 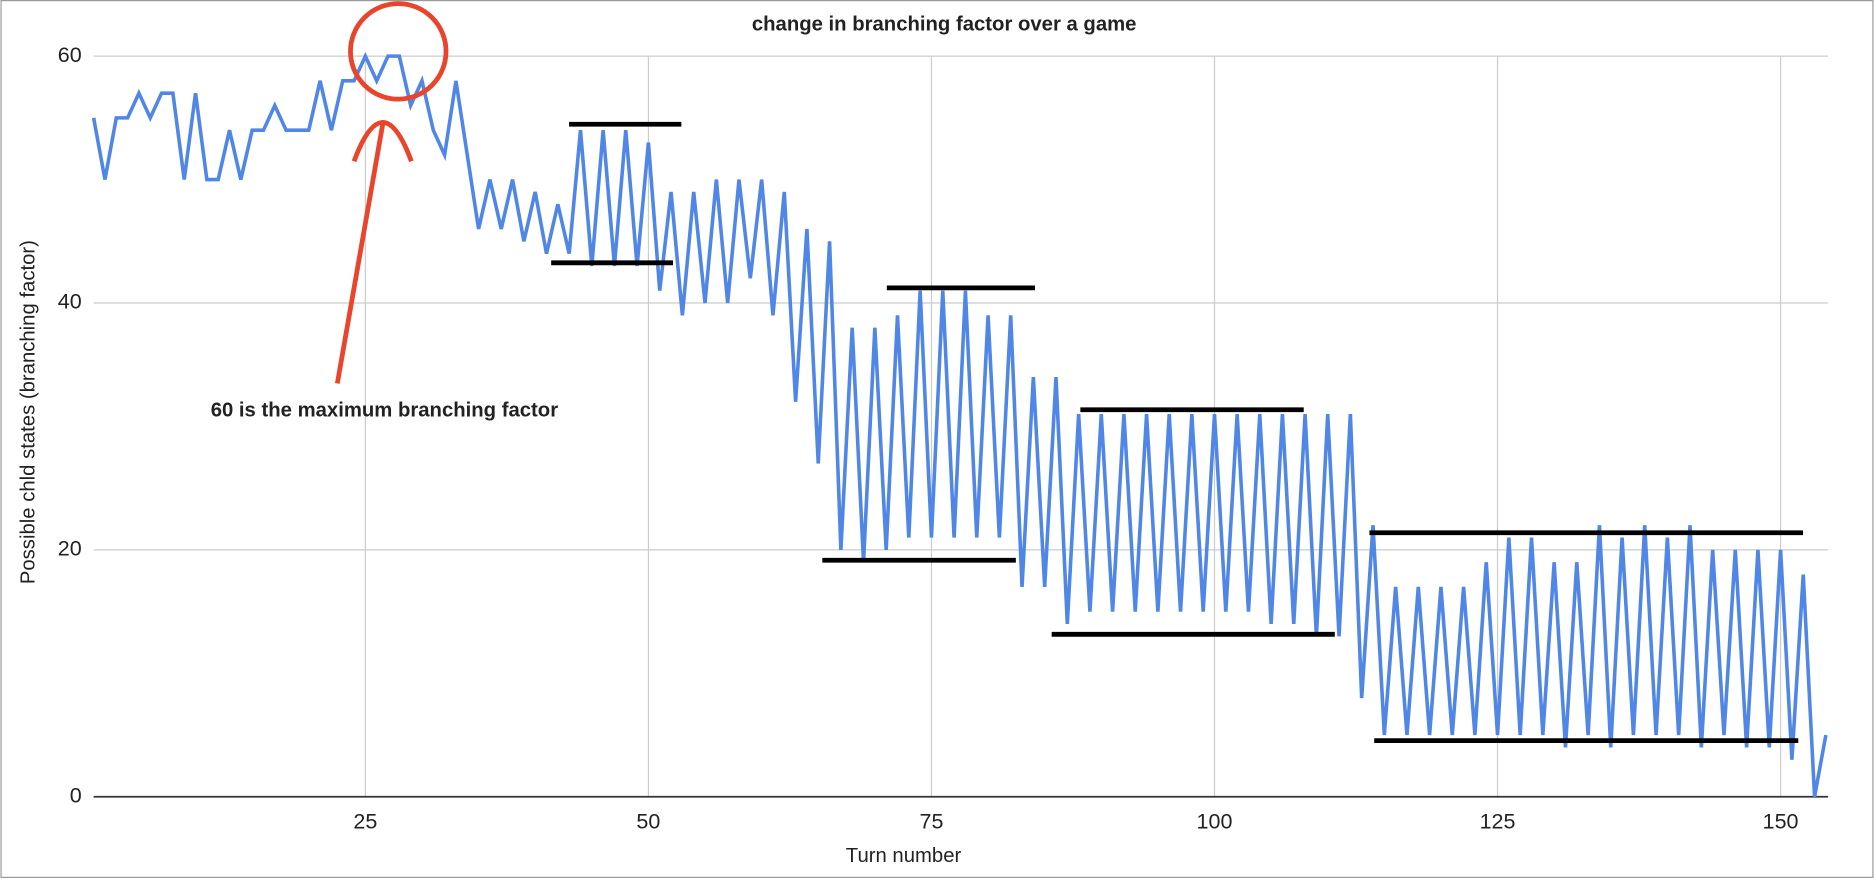 I want to click on highlight, so click(x=391, y=192).